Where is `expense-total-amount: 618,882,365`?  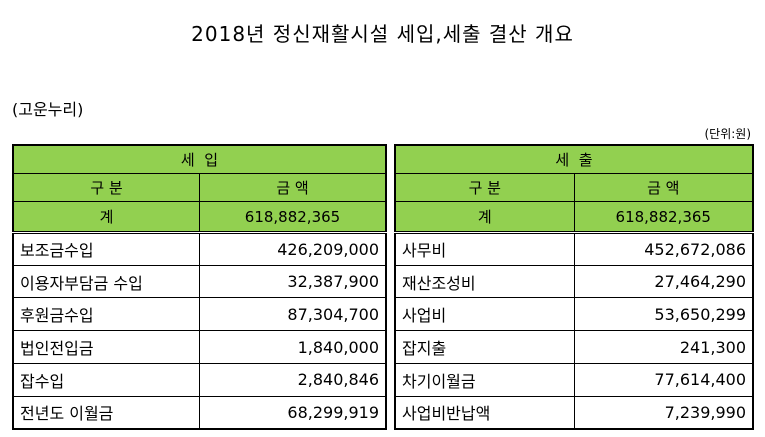 expense-total-amount: 618,882,365 is located at coordinates (663, 217).